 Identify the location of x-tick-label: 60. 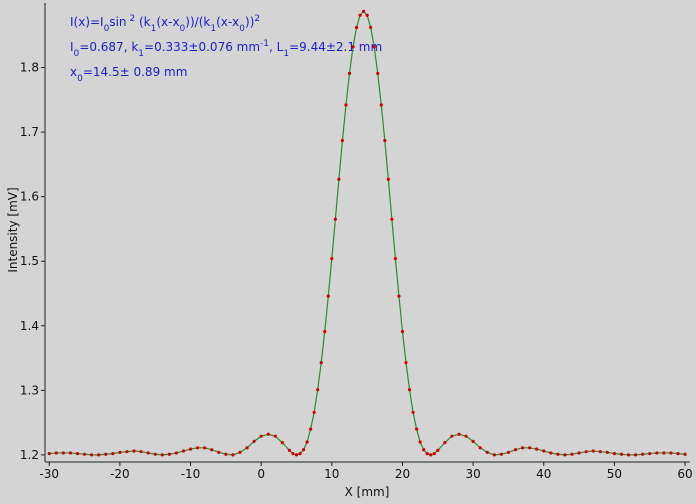
(684, 474).